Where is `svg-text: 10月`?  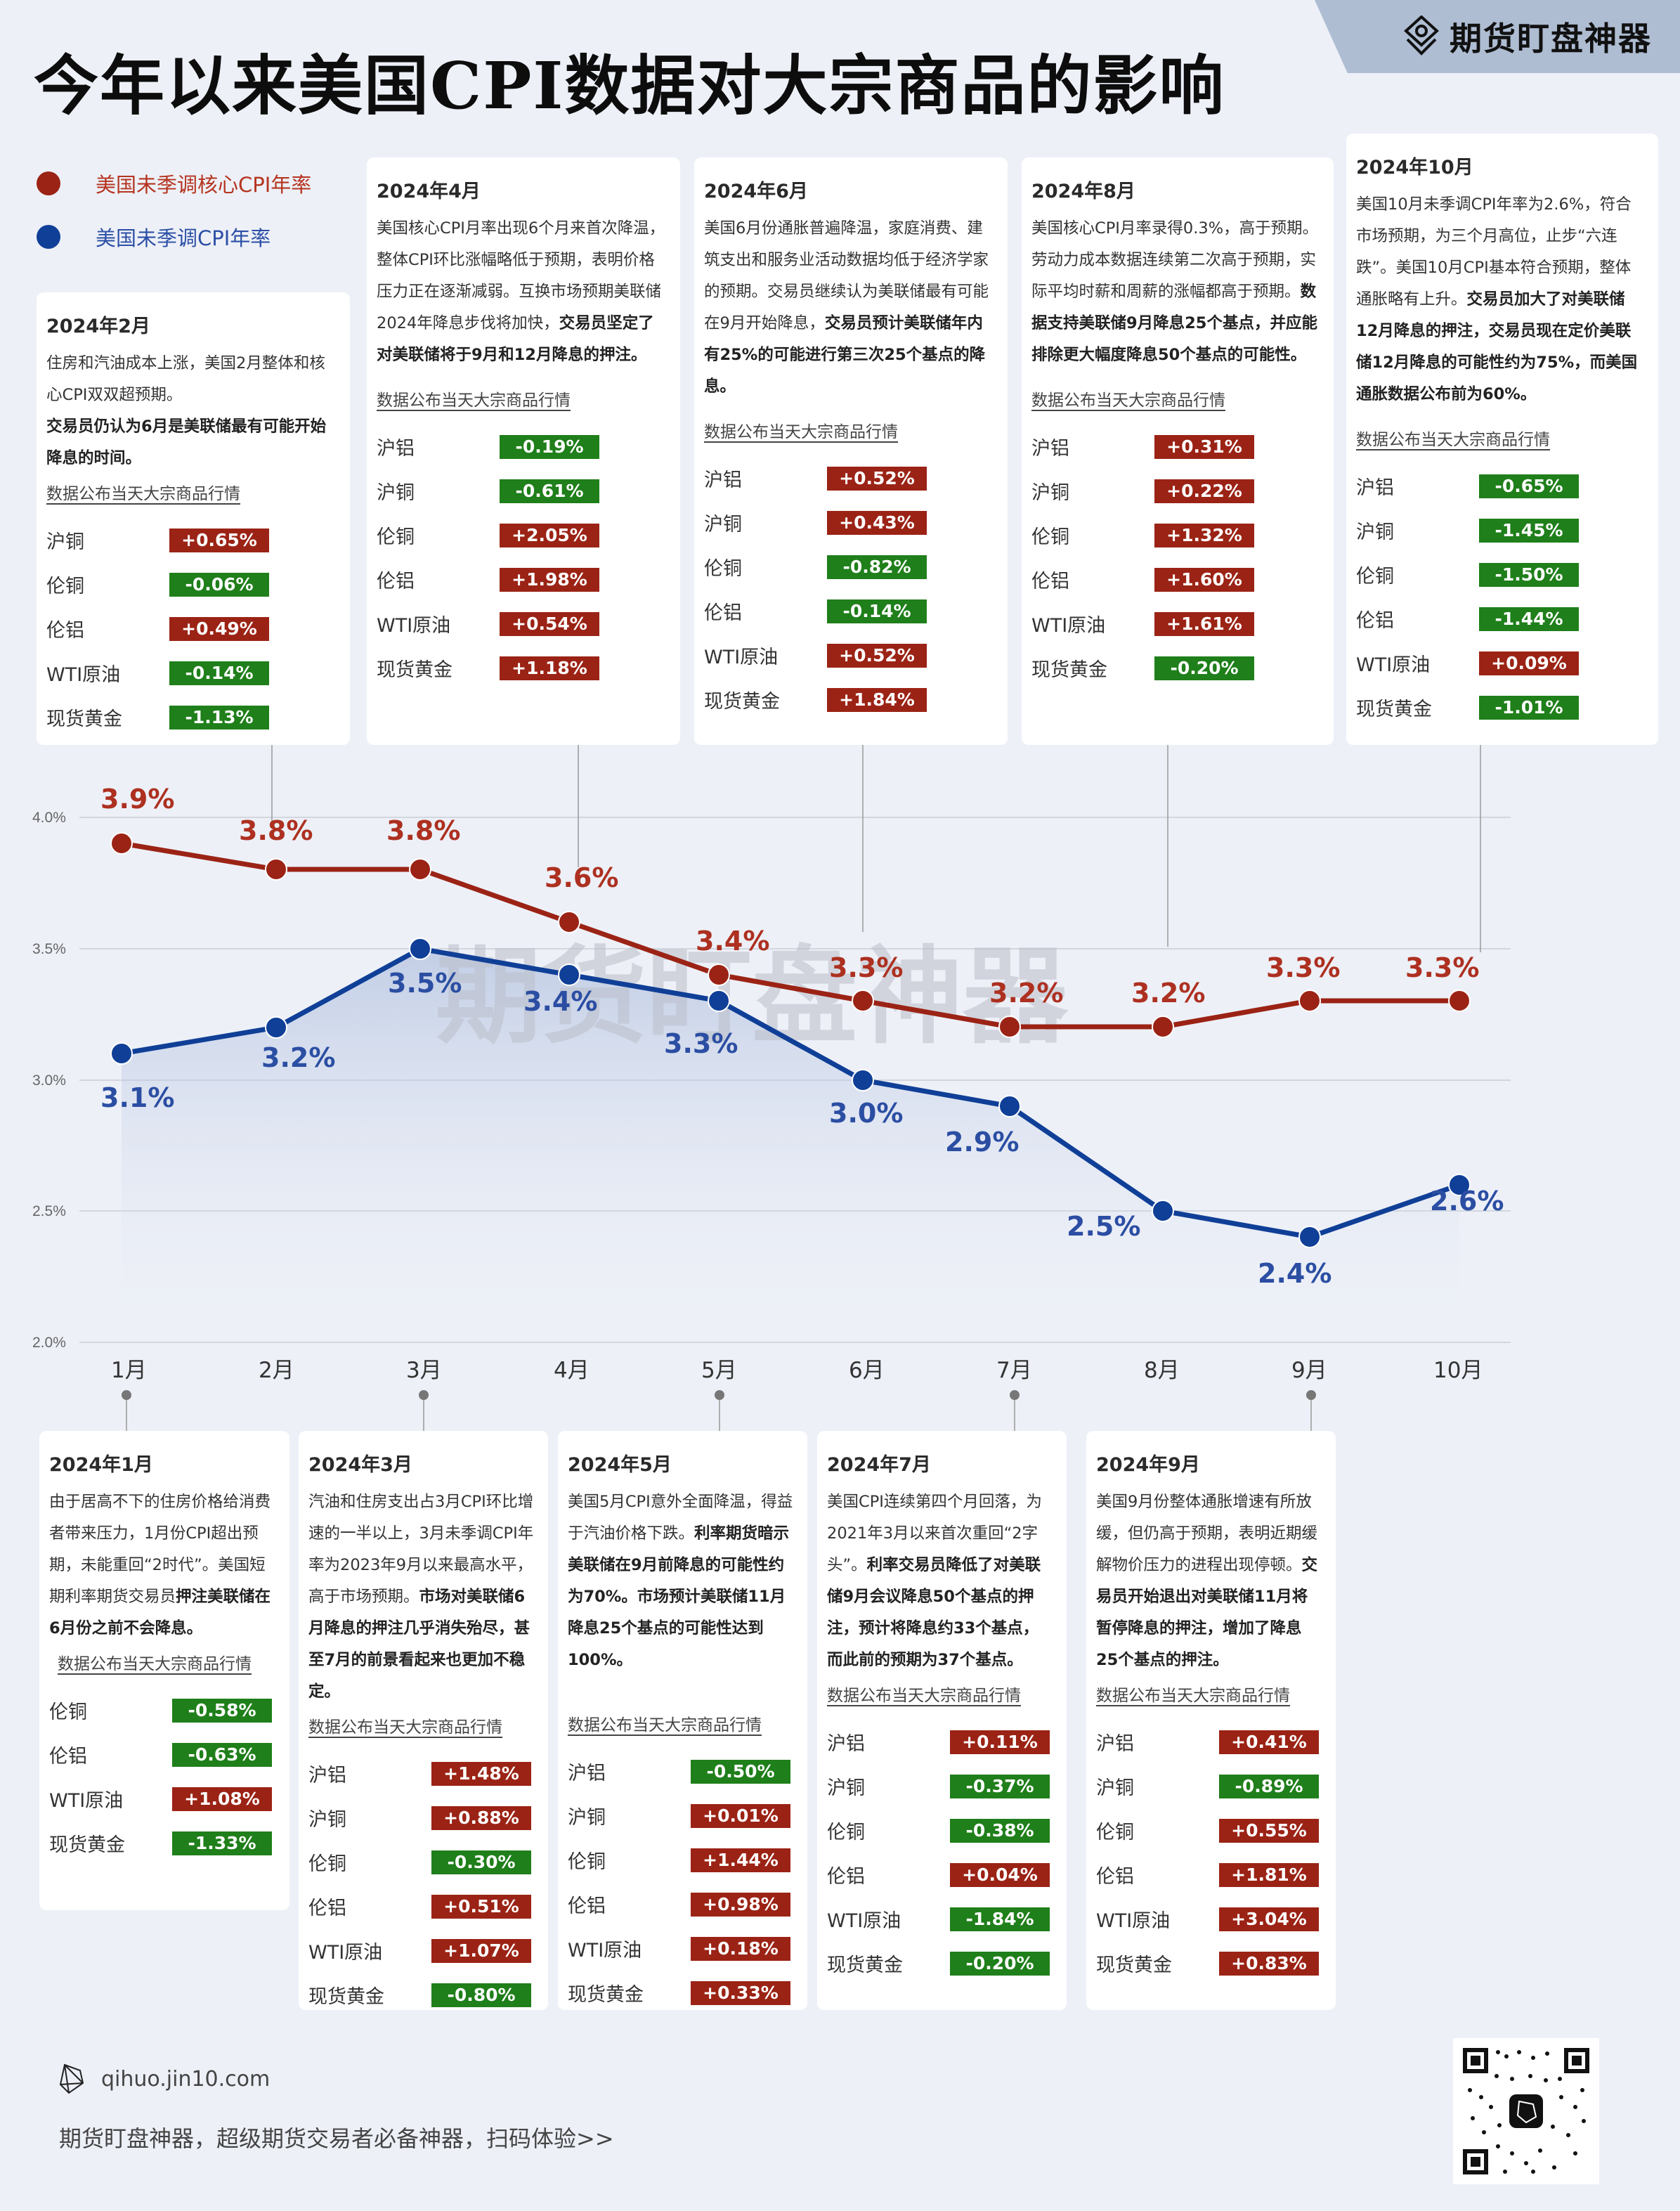 svg-text: 10月 is located at coordinates (1458, 1370).